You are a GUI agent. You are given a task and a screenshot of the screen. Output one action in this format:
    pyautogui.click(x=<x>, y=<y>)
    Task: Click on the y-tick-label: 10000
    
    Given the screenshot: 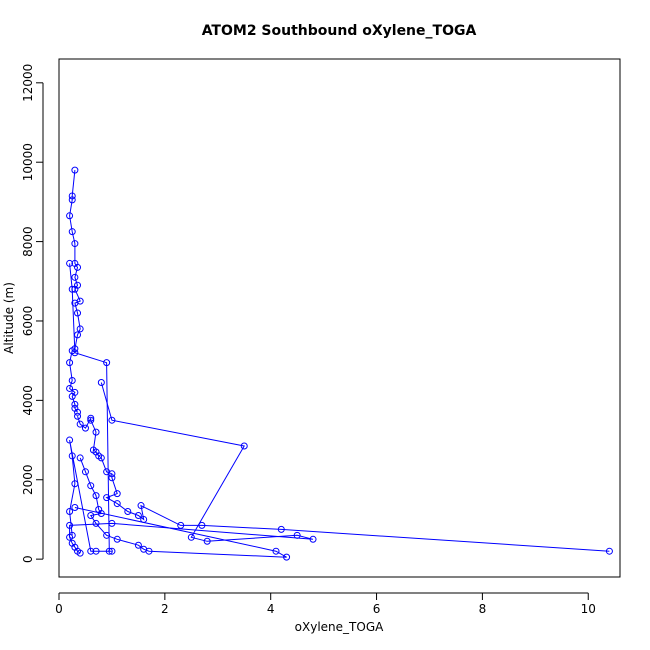 What is the action you would take?
    pyautogui.click(x=28, y=162)
    